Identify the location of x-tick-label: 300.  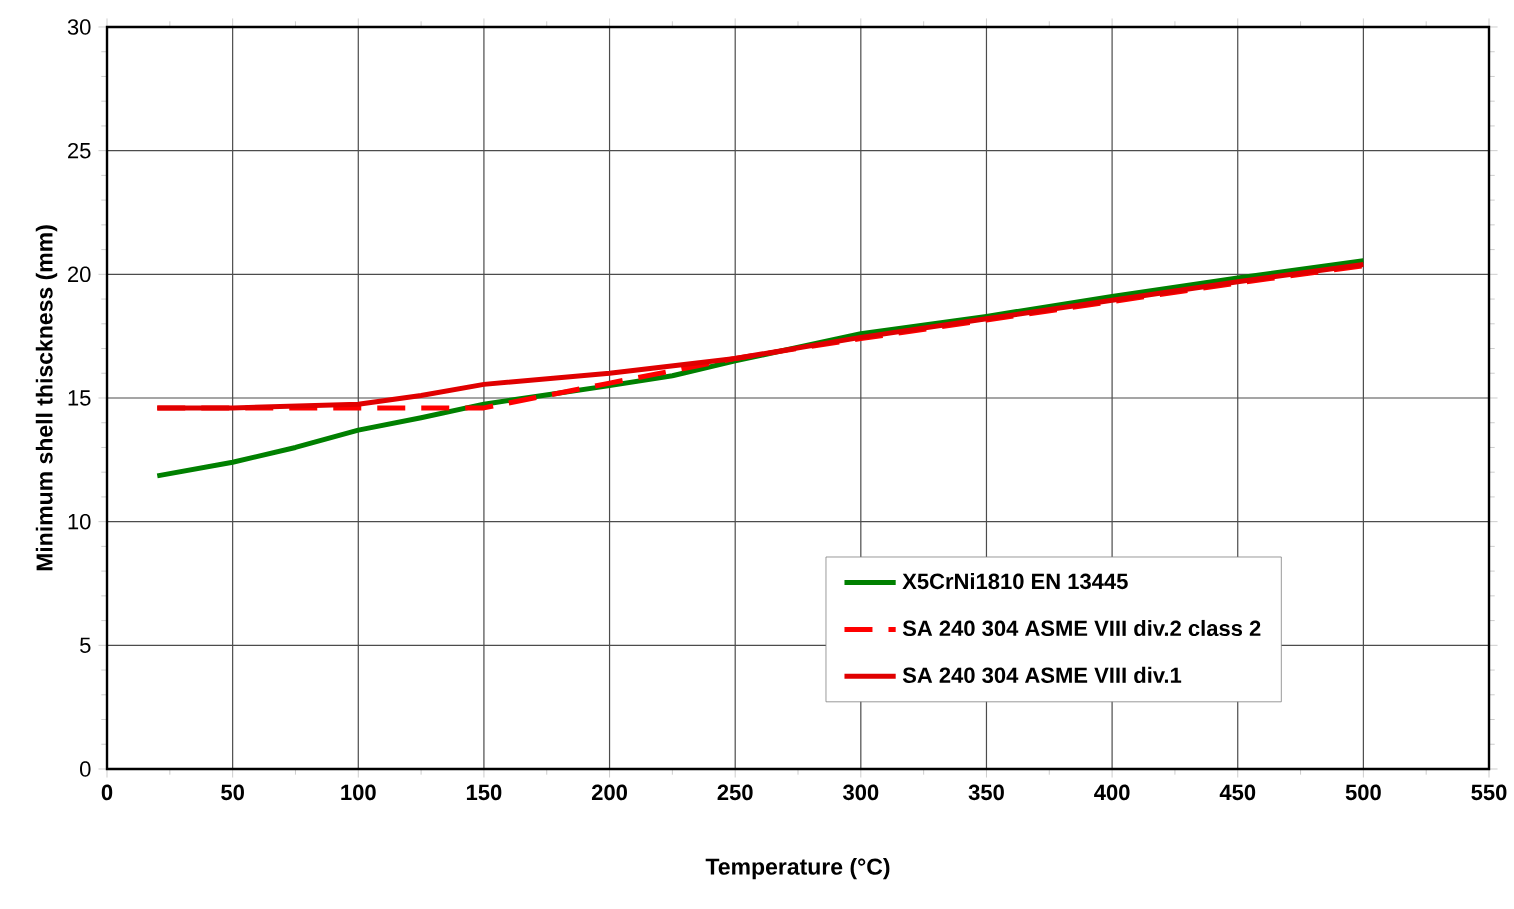
(860, 792).